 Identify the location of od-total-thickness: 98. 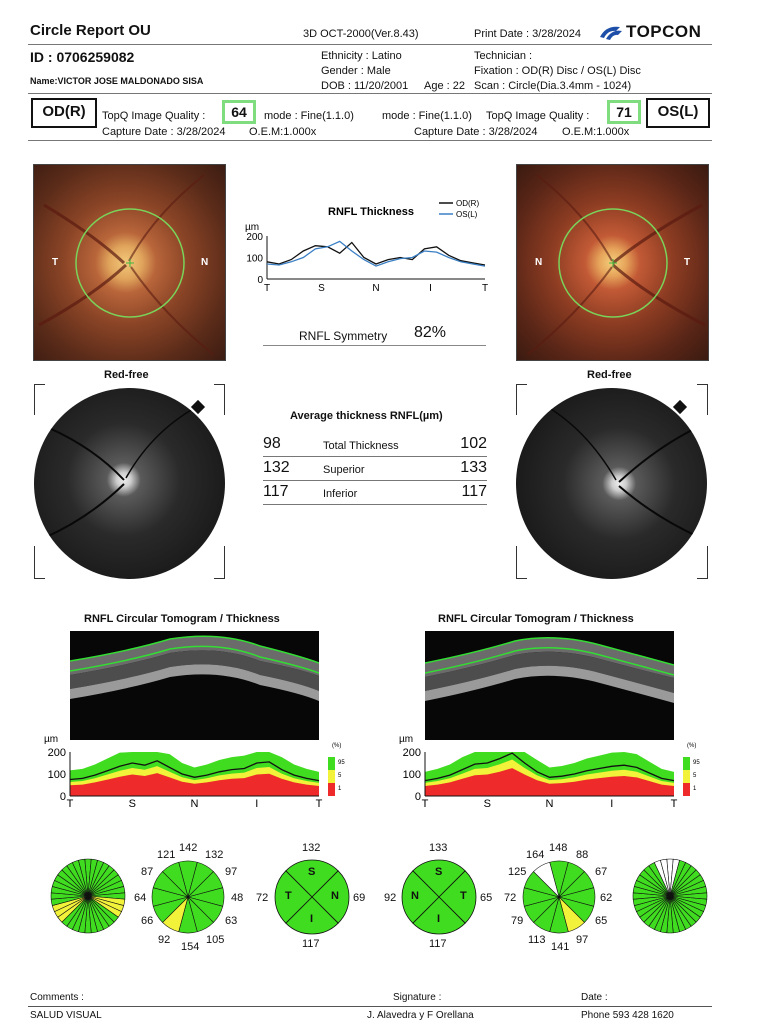
(272, 443).